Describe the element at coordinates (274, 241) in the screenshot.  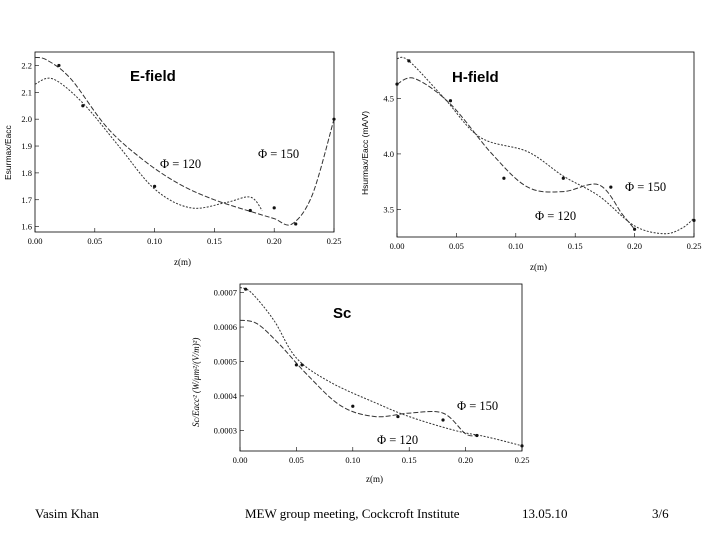
I see `efield-xtick-label: 0.20` at that location.